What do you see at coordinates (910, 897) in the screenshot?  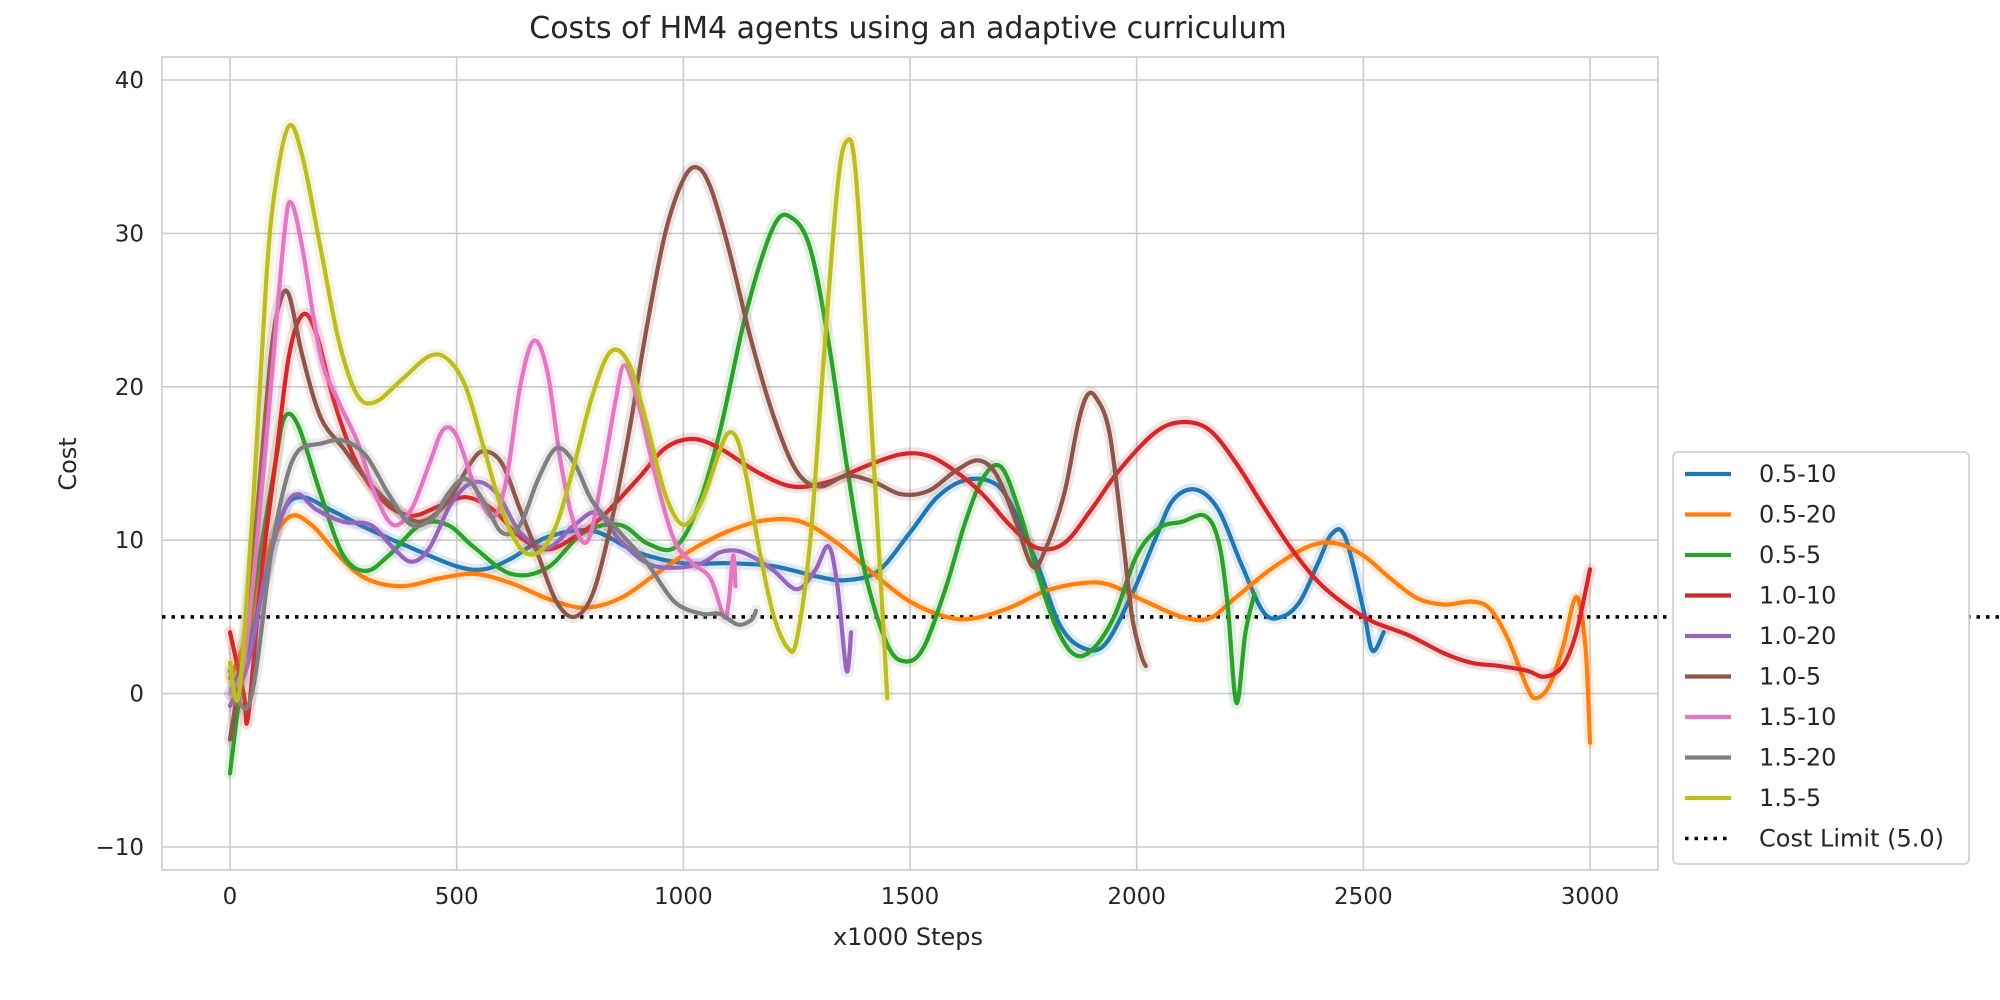 I see `x-tick-label: 1500` at bounding box center [910, 897].